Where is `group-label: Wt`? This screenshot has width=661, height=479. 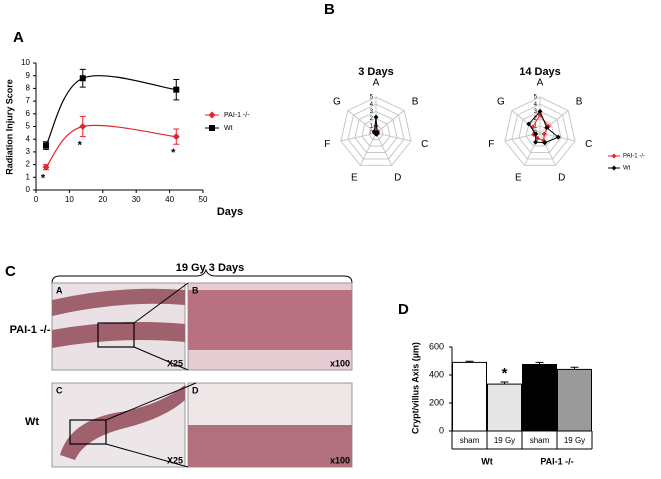
group-label: Wt is located at coordinates (487, 461).